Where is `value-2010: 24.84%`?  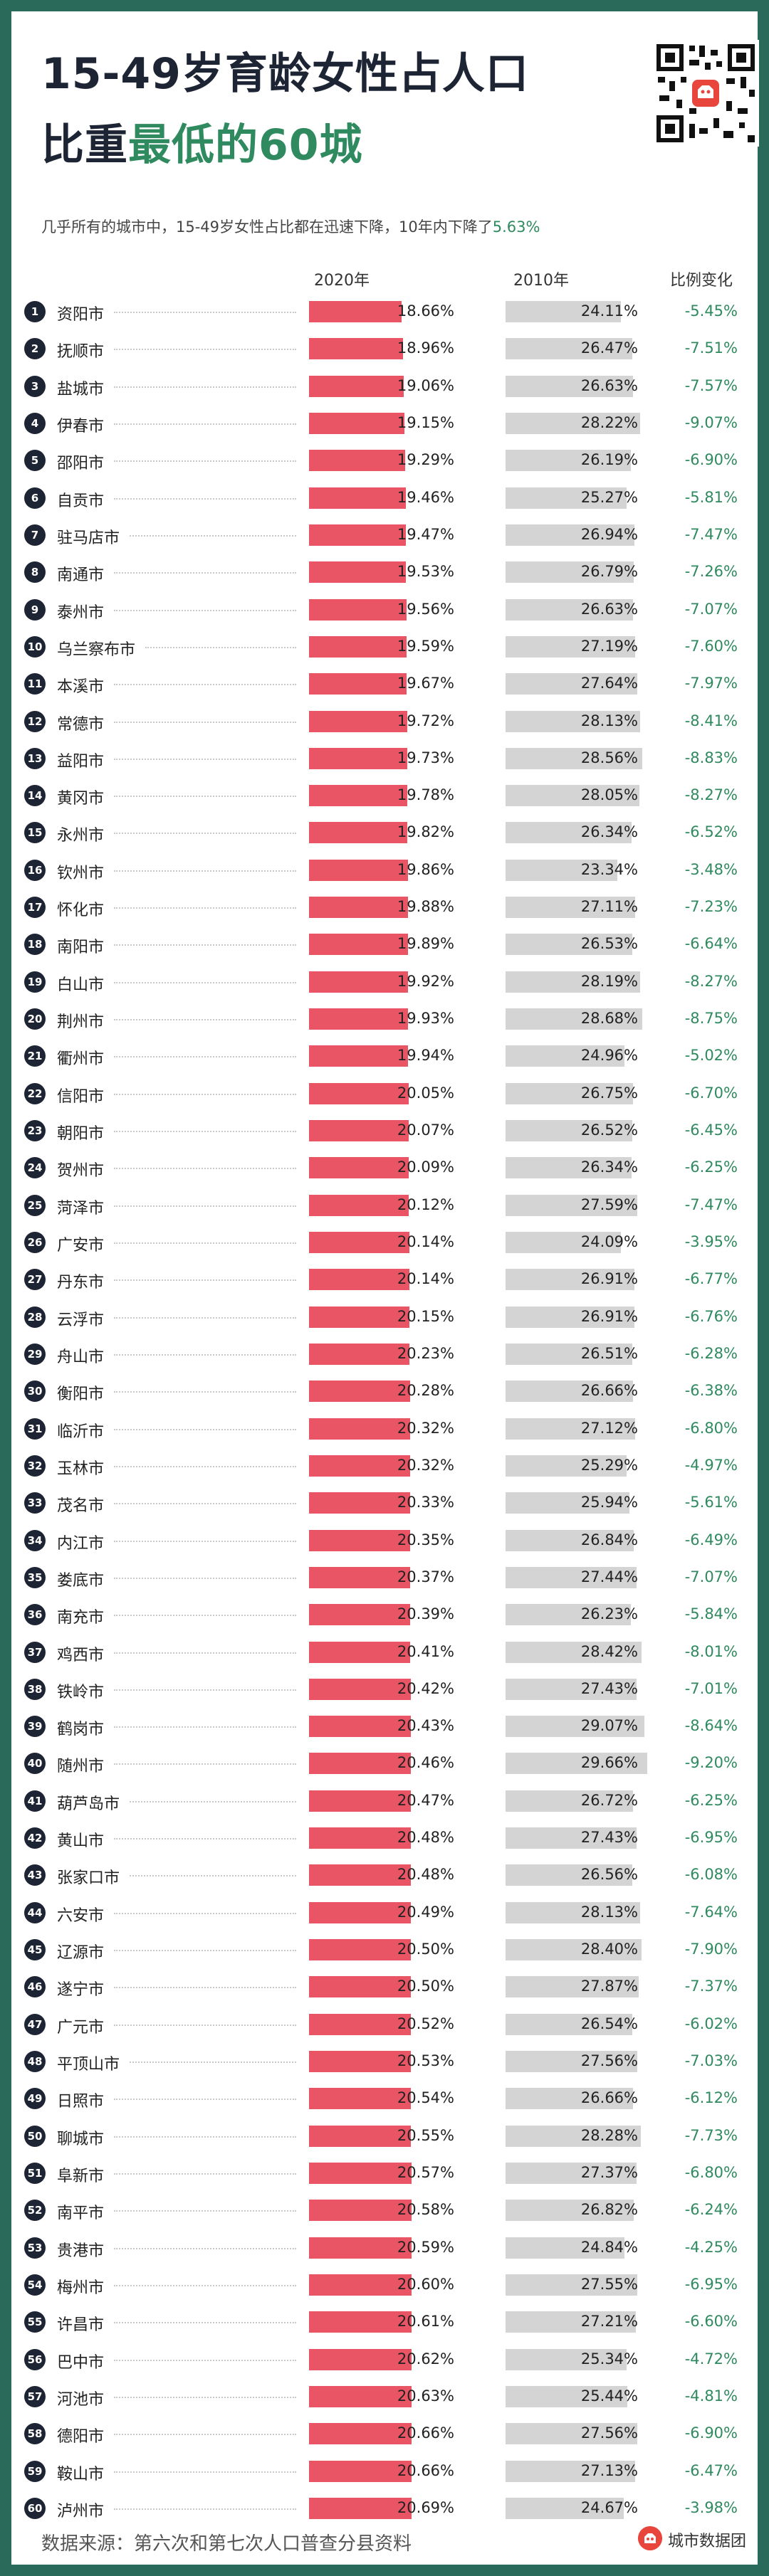
value-2010: 24.84% is located at coordinates (609, 2247).